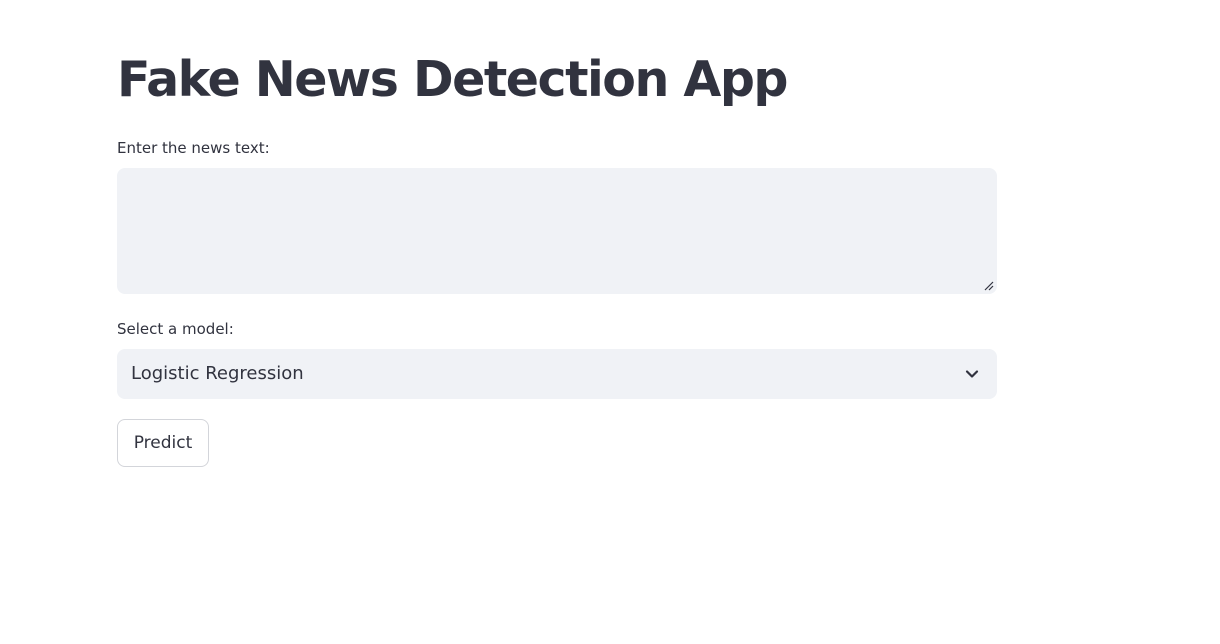  What do you see at coordinates (972, 374) in the screenshot?
I see `chevron-down-icon` at bounding box center [972, 374].